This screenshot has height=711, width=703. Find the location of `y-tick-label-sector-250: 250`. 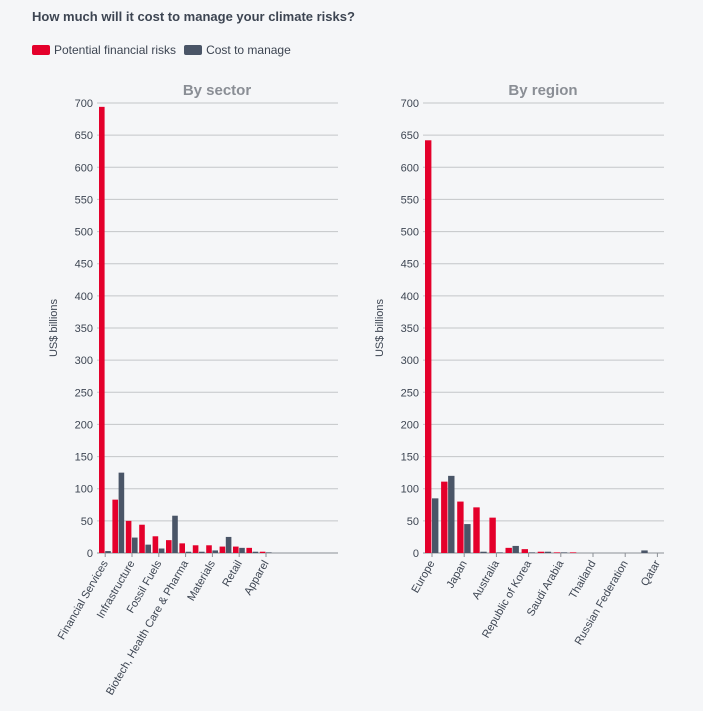

y-tick-label-sector-250: 250 is located at coordinates (84, 393).